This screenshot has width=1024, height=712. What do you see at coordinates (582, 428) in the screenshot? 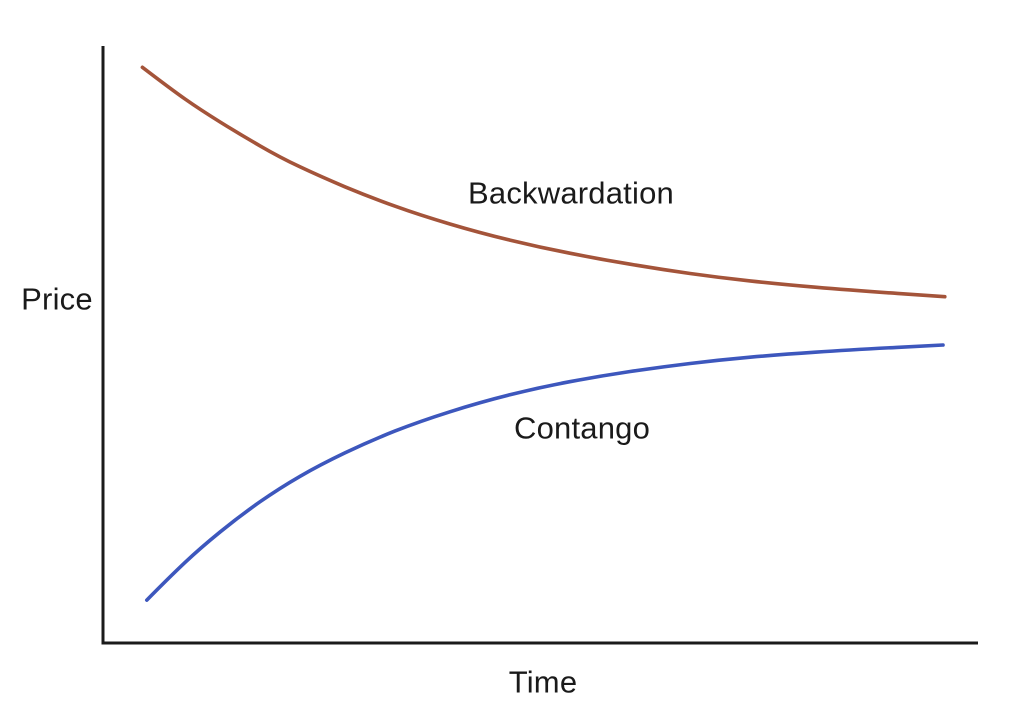
I see `contango-curve-label: Contango` at bounding box center [582, 428].